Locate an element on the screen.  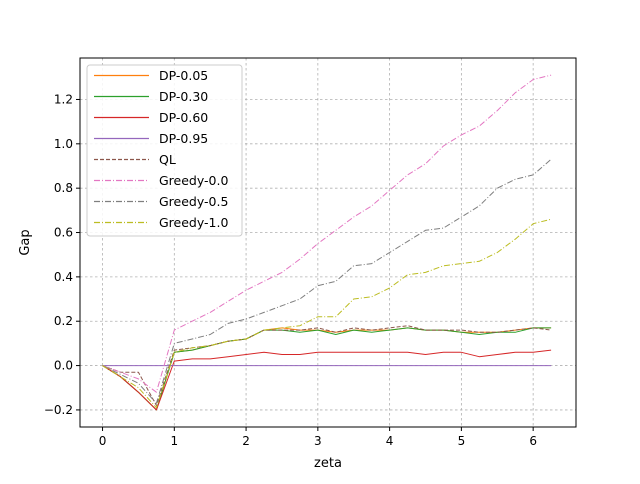
x-tick-label: 2 is located at coordinates (246, 441).